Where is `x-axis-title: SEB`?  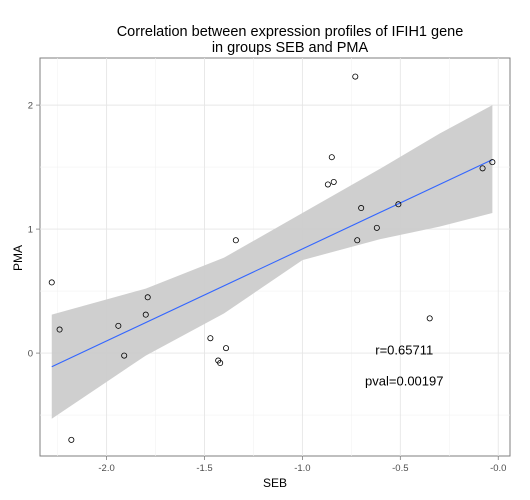
x-axis-title: SEB is located at coordinates (275, 483).